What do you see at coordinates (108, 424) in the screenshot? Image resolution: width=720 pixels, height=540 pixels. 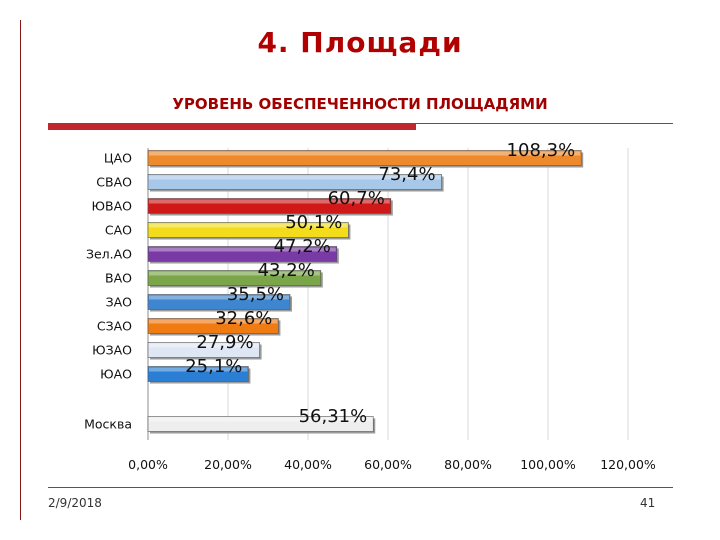 I see `category-label: Москва` at bounding box center [108, 424].